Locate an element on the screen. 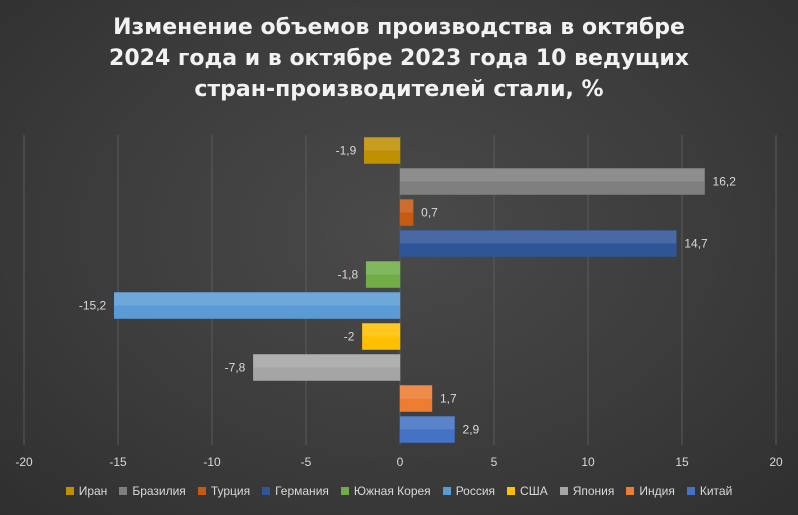 The image size is (798, 515). data-label-4: 14,7 is located at coordinates (696, 244).